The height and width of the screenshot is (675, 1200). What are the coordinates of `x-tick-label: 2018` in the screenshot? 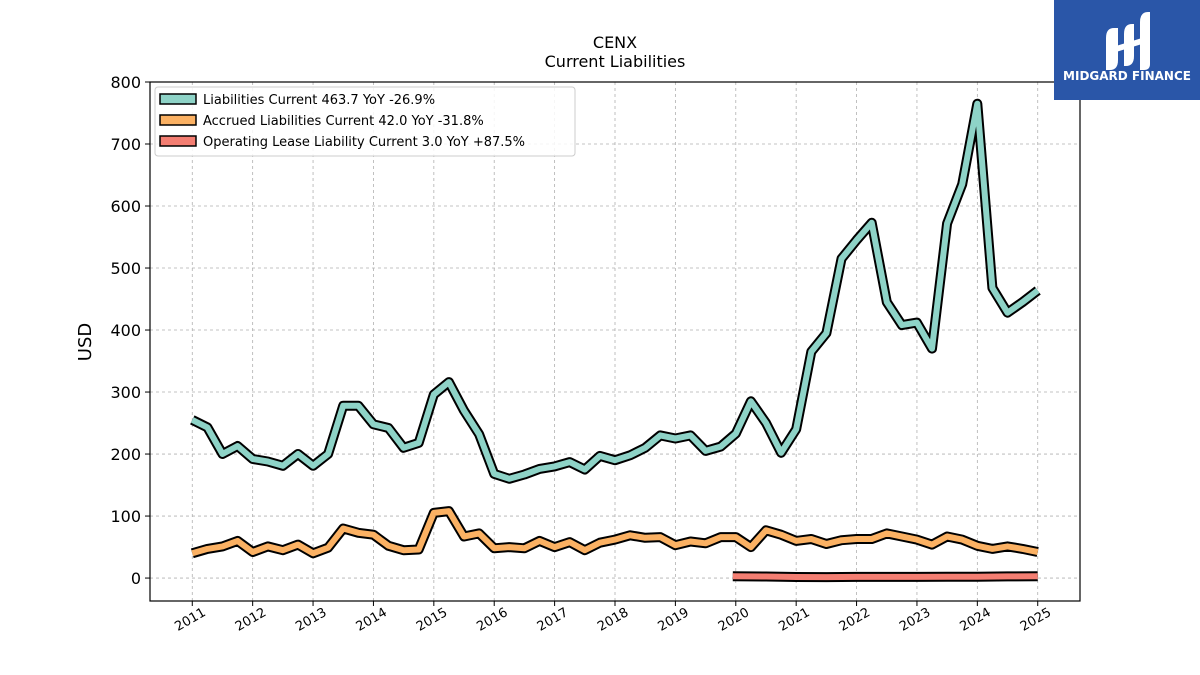 It's located at (613, 620).